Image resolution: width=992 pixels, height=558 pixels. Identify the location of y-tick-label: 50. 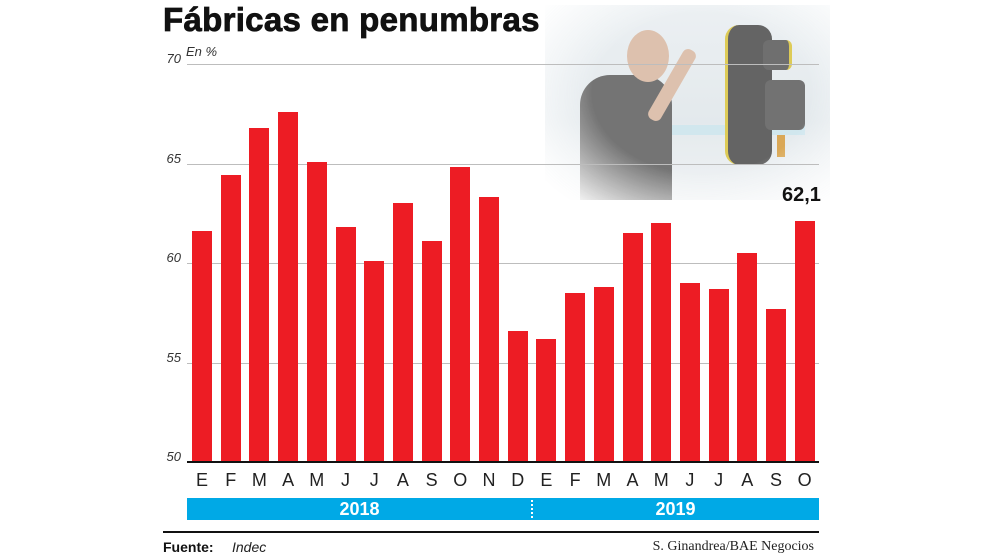
(173, 456).